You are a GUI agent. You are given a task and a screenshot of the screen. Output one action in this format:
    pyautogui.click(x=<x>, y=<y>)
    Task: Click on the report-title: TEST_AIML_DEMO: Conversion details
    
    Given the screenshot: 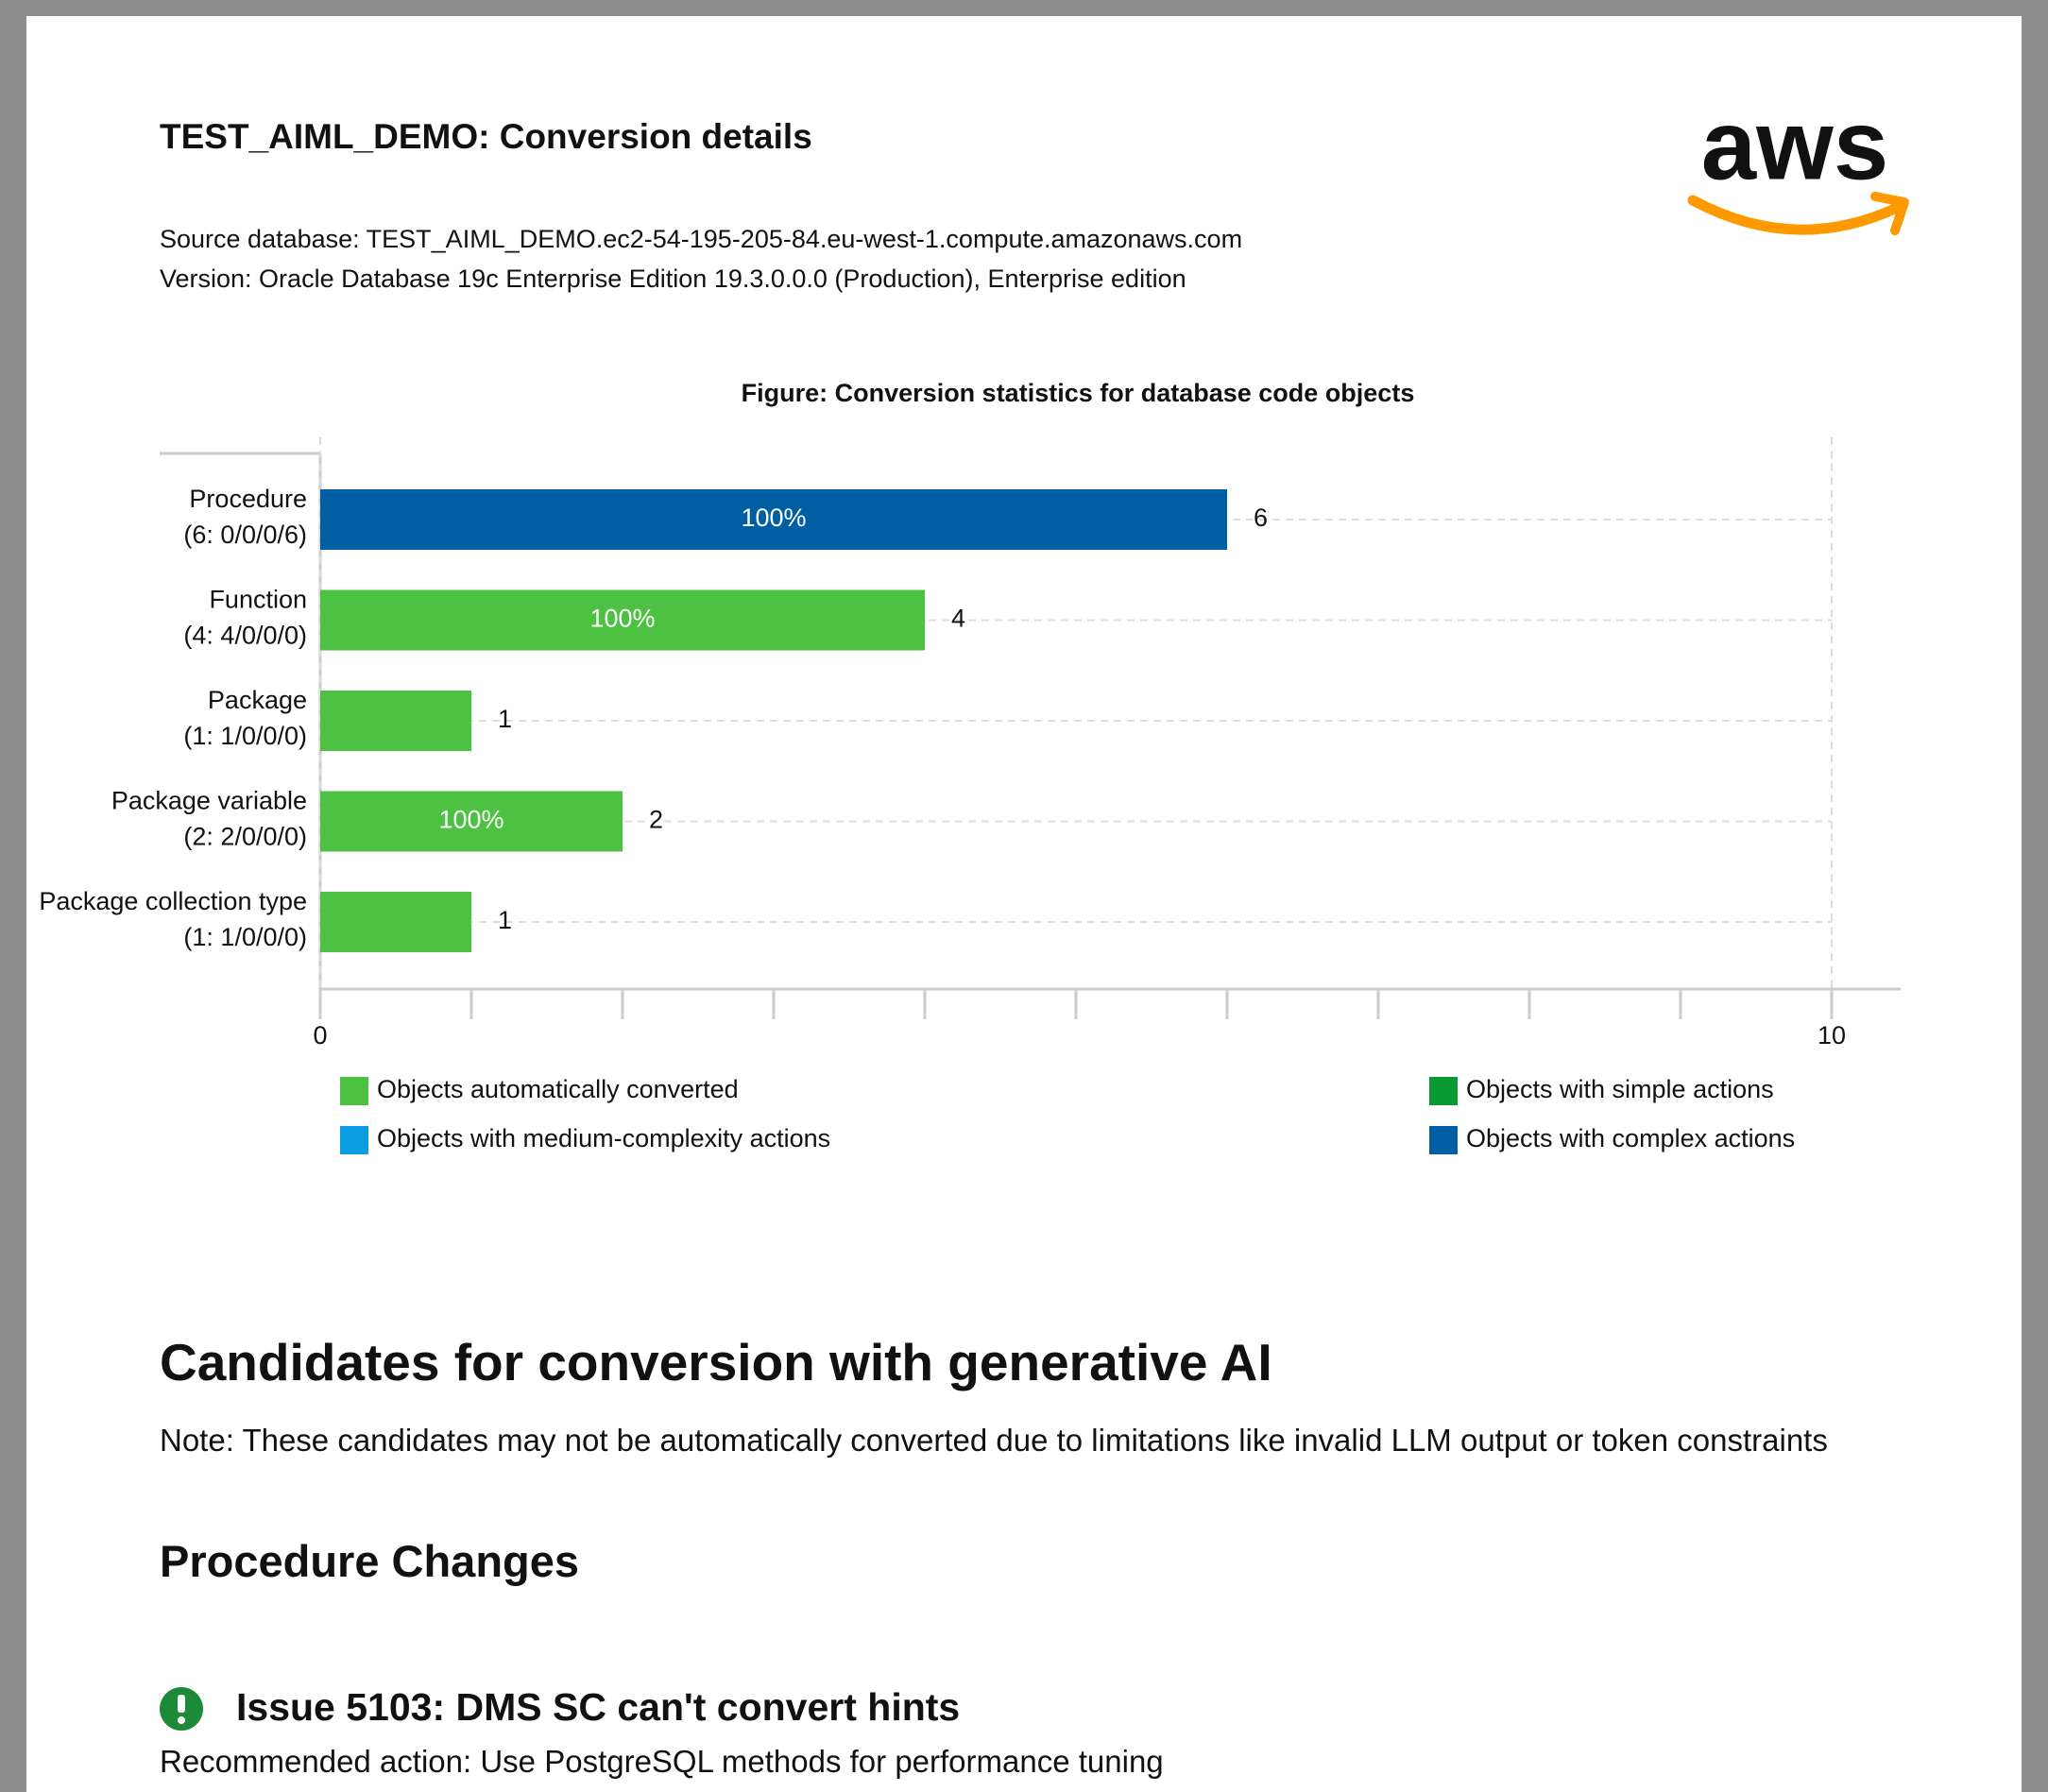 What is the action you would take?
    pyautogui.click(x=486, y=136)
    